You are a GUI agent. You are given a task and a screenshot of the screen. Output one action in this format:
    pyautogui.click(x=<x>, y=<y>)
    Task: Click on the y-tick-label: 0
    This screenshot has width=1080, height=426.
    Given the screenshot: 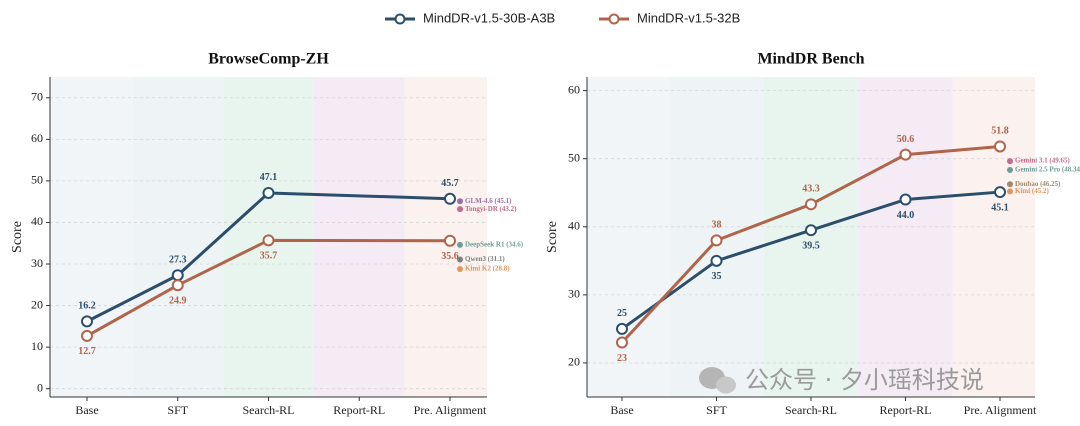 What is the action you would take?
    pyautogui.click(x=40, y=387)
    